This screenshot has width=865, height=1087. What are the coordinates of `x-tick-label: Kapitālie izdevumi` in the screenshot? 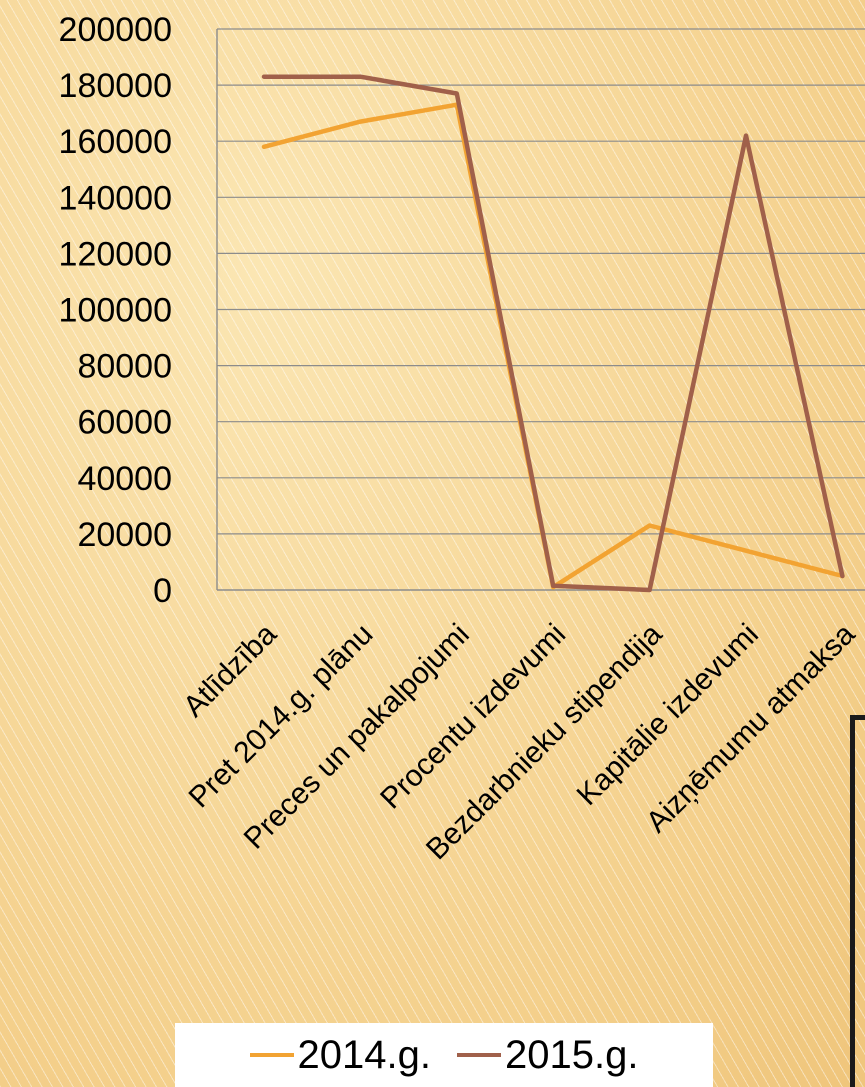 It's located at (668, 715).